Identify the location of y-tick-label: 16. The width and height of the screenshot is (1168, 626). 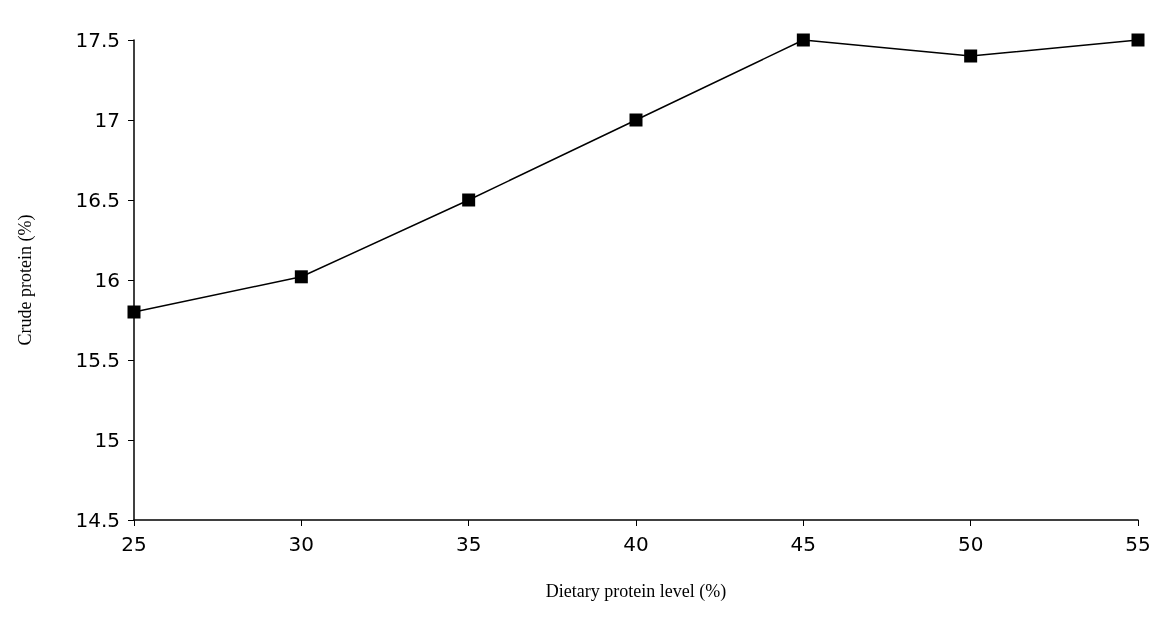
(107, 280).